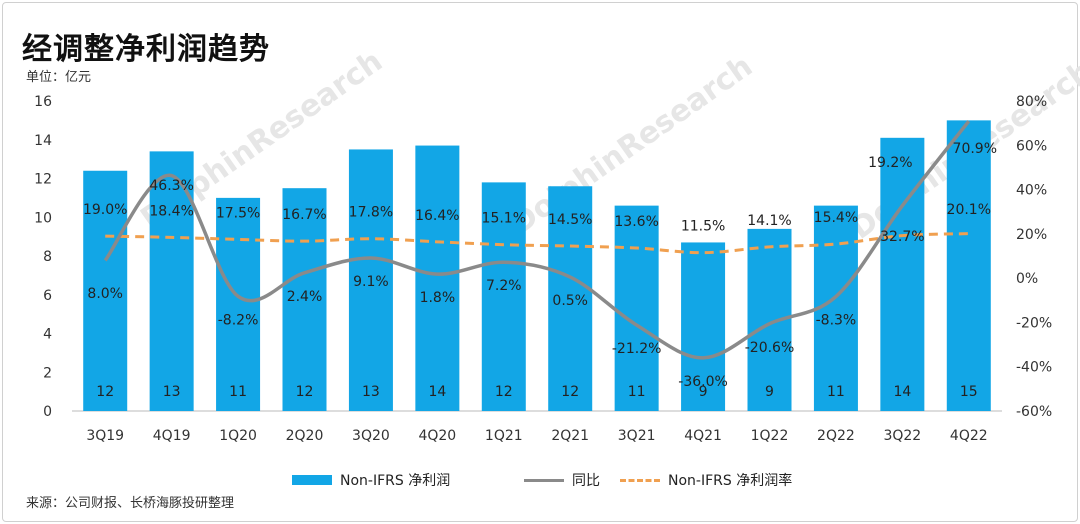  Describe the element at coordinates (1031, 146) in the screenshot. I see `y-right-tick-label: 60%` at that location.